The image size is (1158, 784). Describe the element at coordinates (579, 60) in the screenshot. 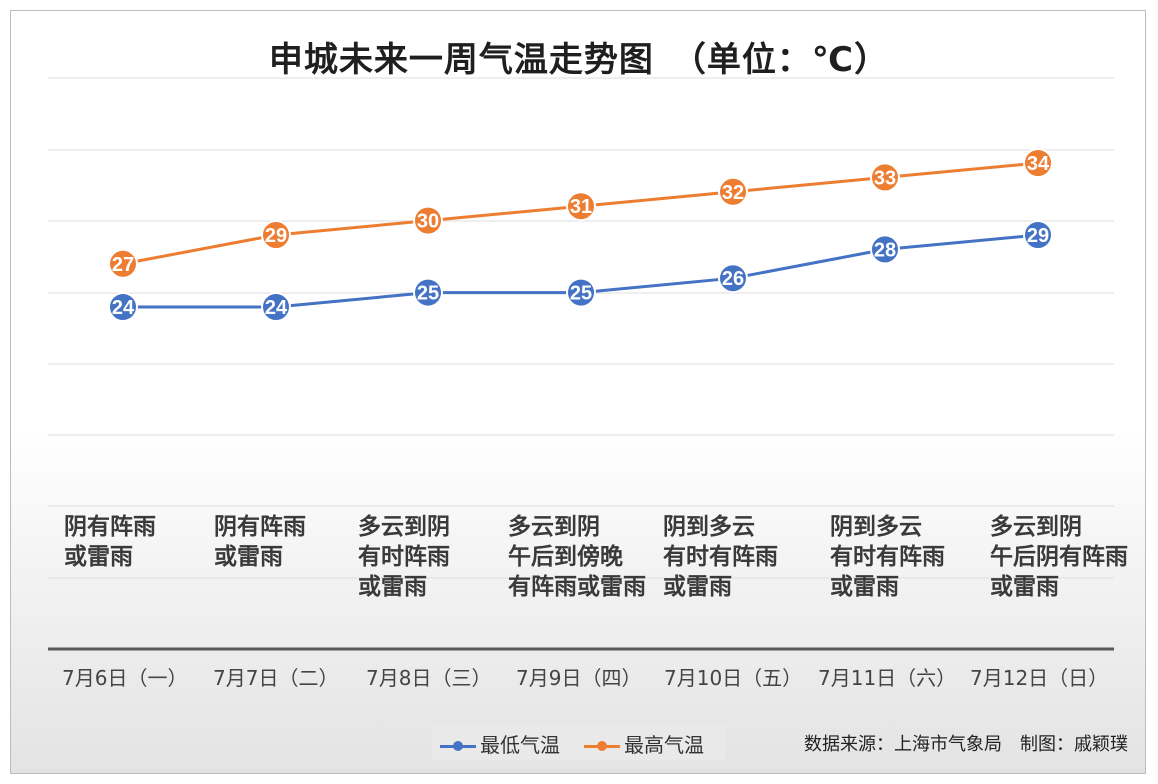

I see `chart-title: 申城未来一周气温走势图 （单位：℃）` at that location.